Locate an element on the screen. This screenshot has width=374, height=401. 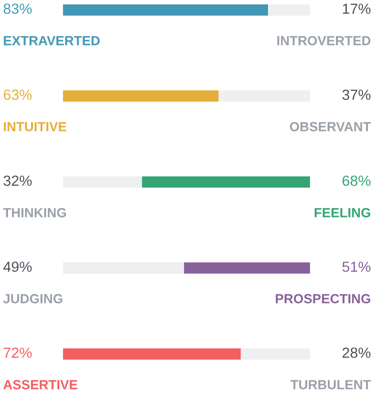
data-label: 28% is located at coordinates (356, 353).